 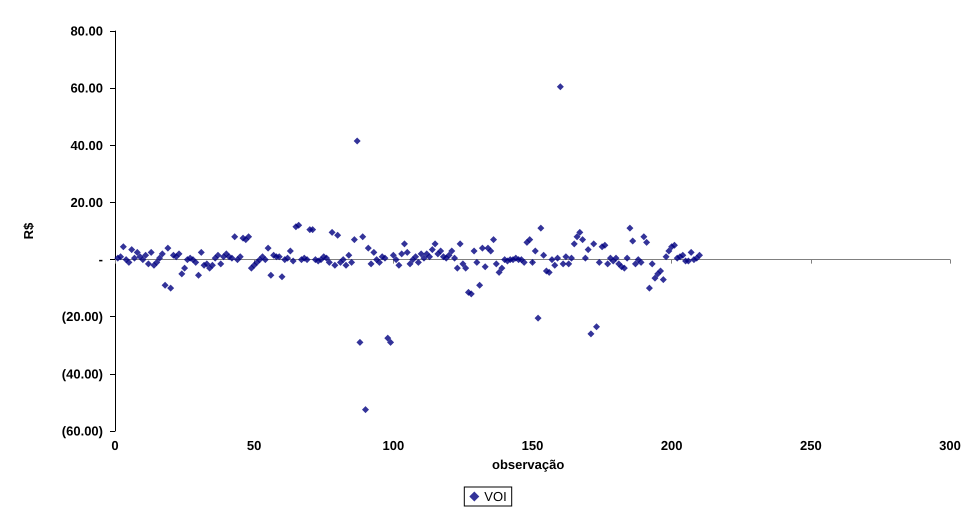 I want to click on x-tick-label: 250, so click(x=811, y=445).